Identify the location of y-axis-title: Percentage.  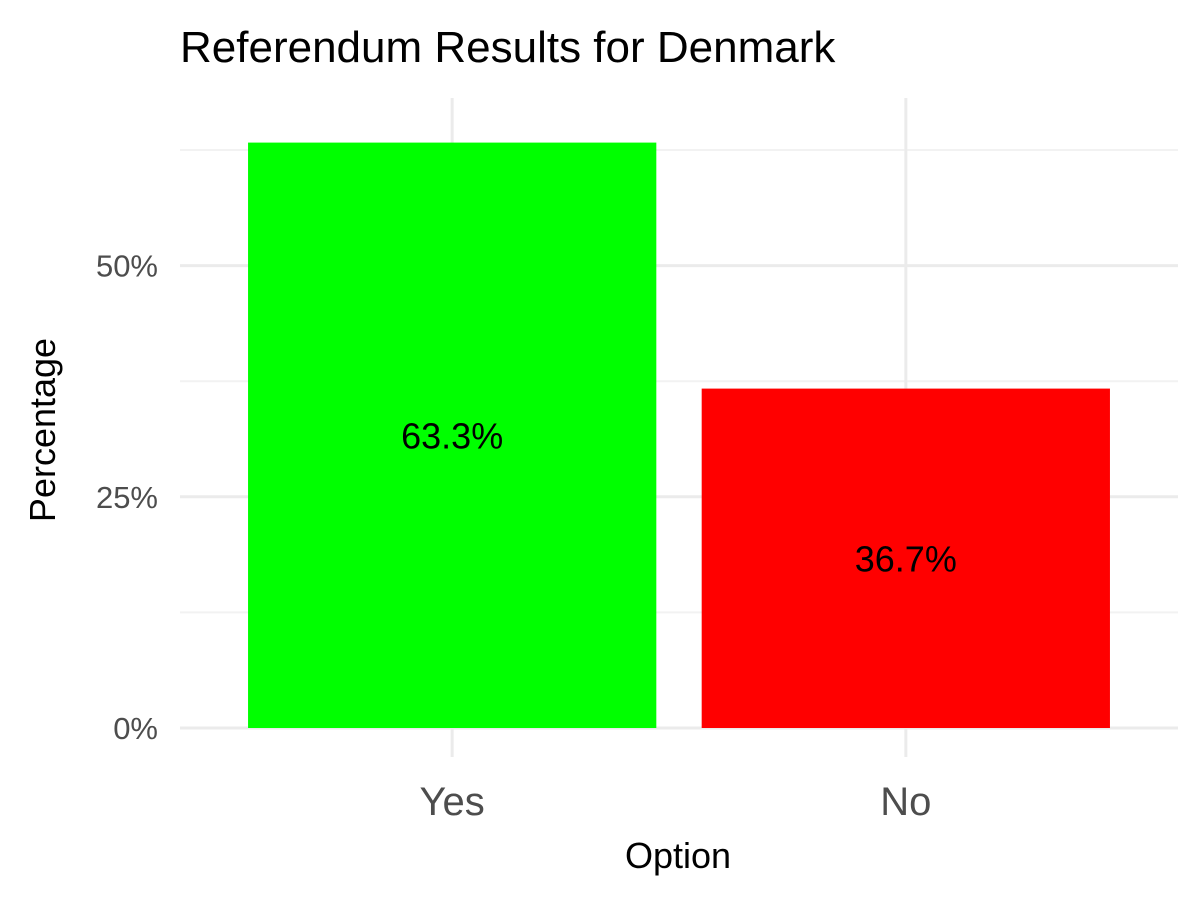
(42, 430).